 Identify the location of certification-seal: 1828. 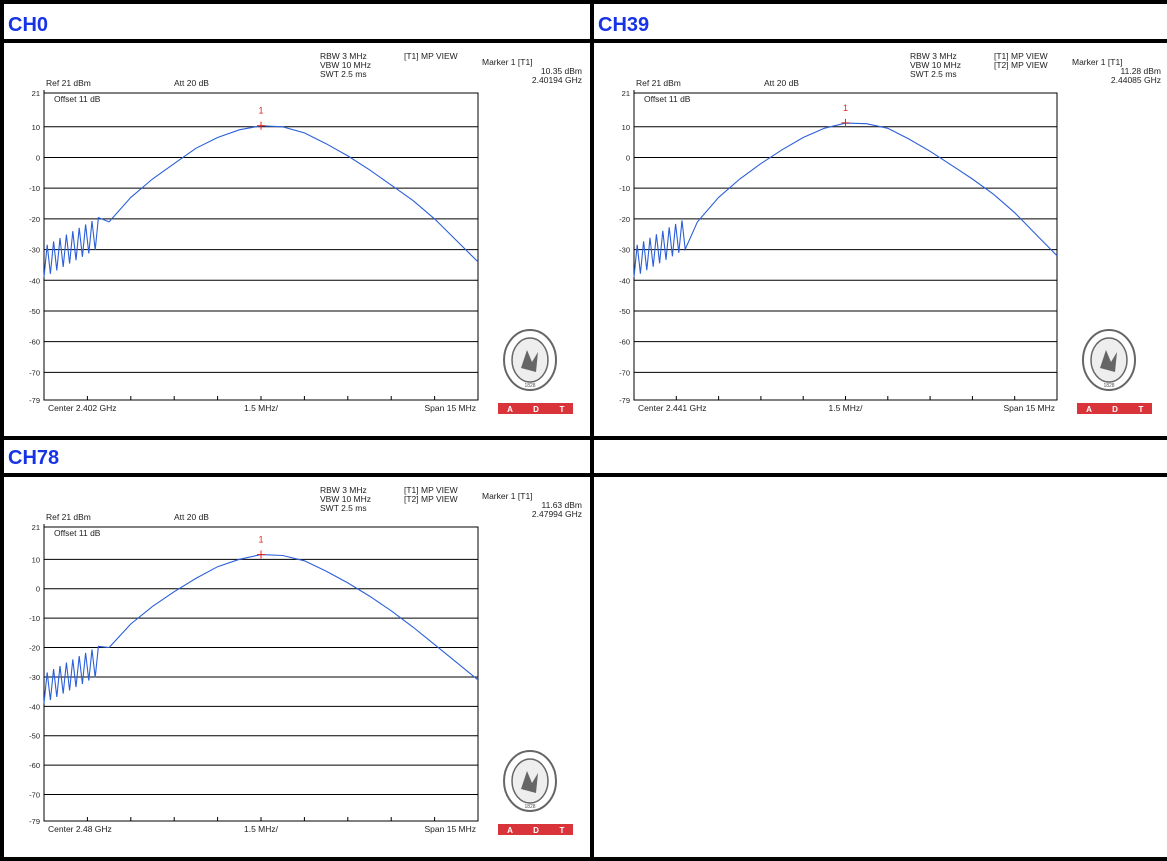
(530, 360).